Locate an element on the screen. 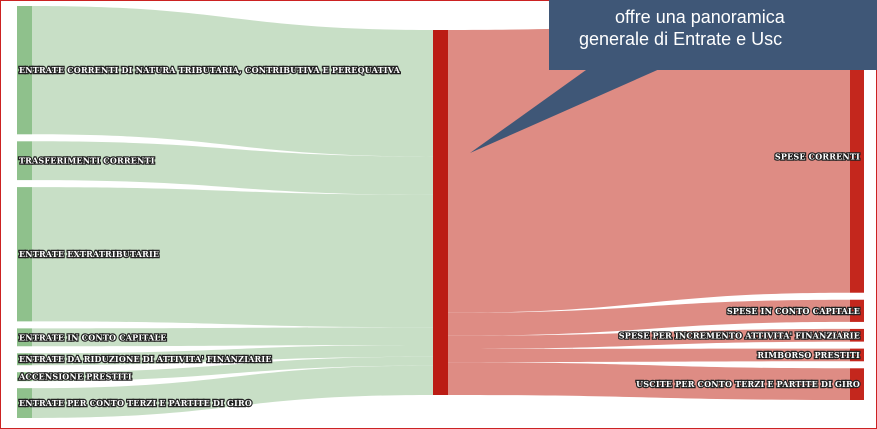 This screenshot has width=877, height=429. source-label-entrate-extratributarie: ENTRATE EXTRATRIBUTARIE is located at coordinates (89, 254).